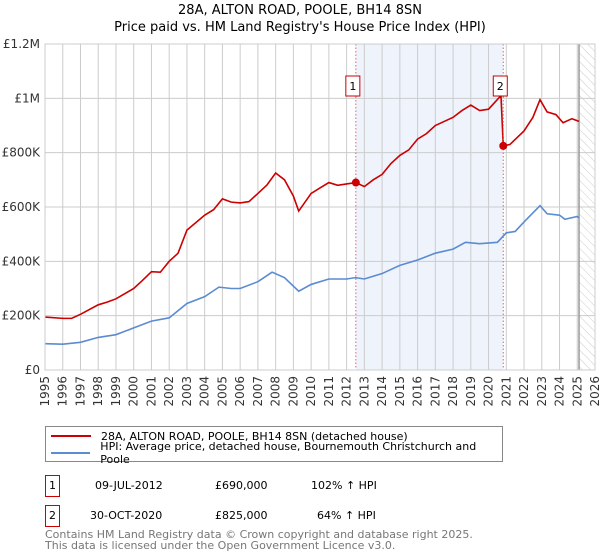 Image resolution: width=600 pixels, height=560 pixels. Describe the element at coordinates (187, 391) in the screenshot. I see `x-tick-label: 2003` at that location.